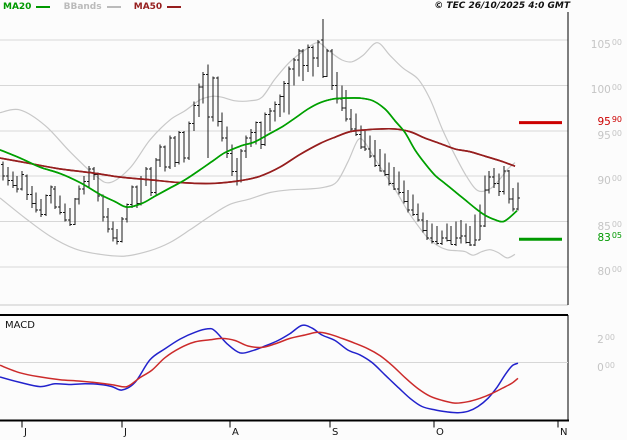  I want to click on support-label: 8305, so click(609, 238).